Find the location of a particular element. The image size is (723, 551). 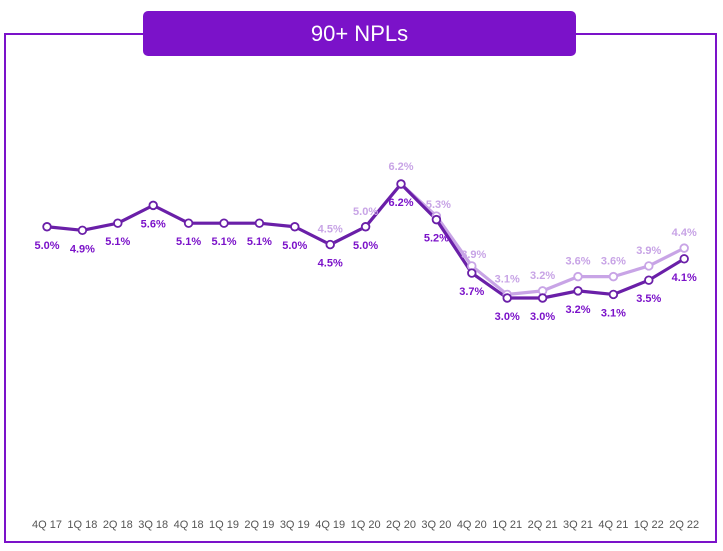

x-tick-label: 2Q 21 is located at coordinates (543, 525).